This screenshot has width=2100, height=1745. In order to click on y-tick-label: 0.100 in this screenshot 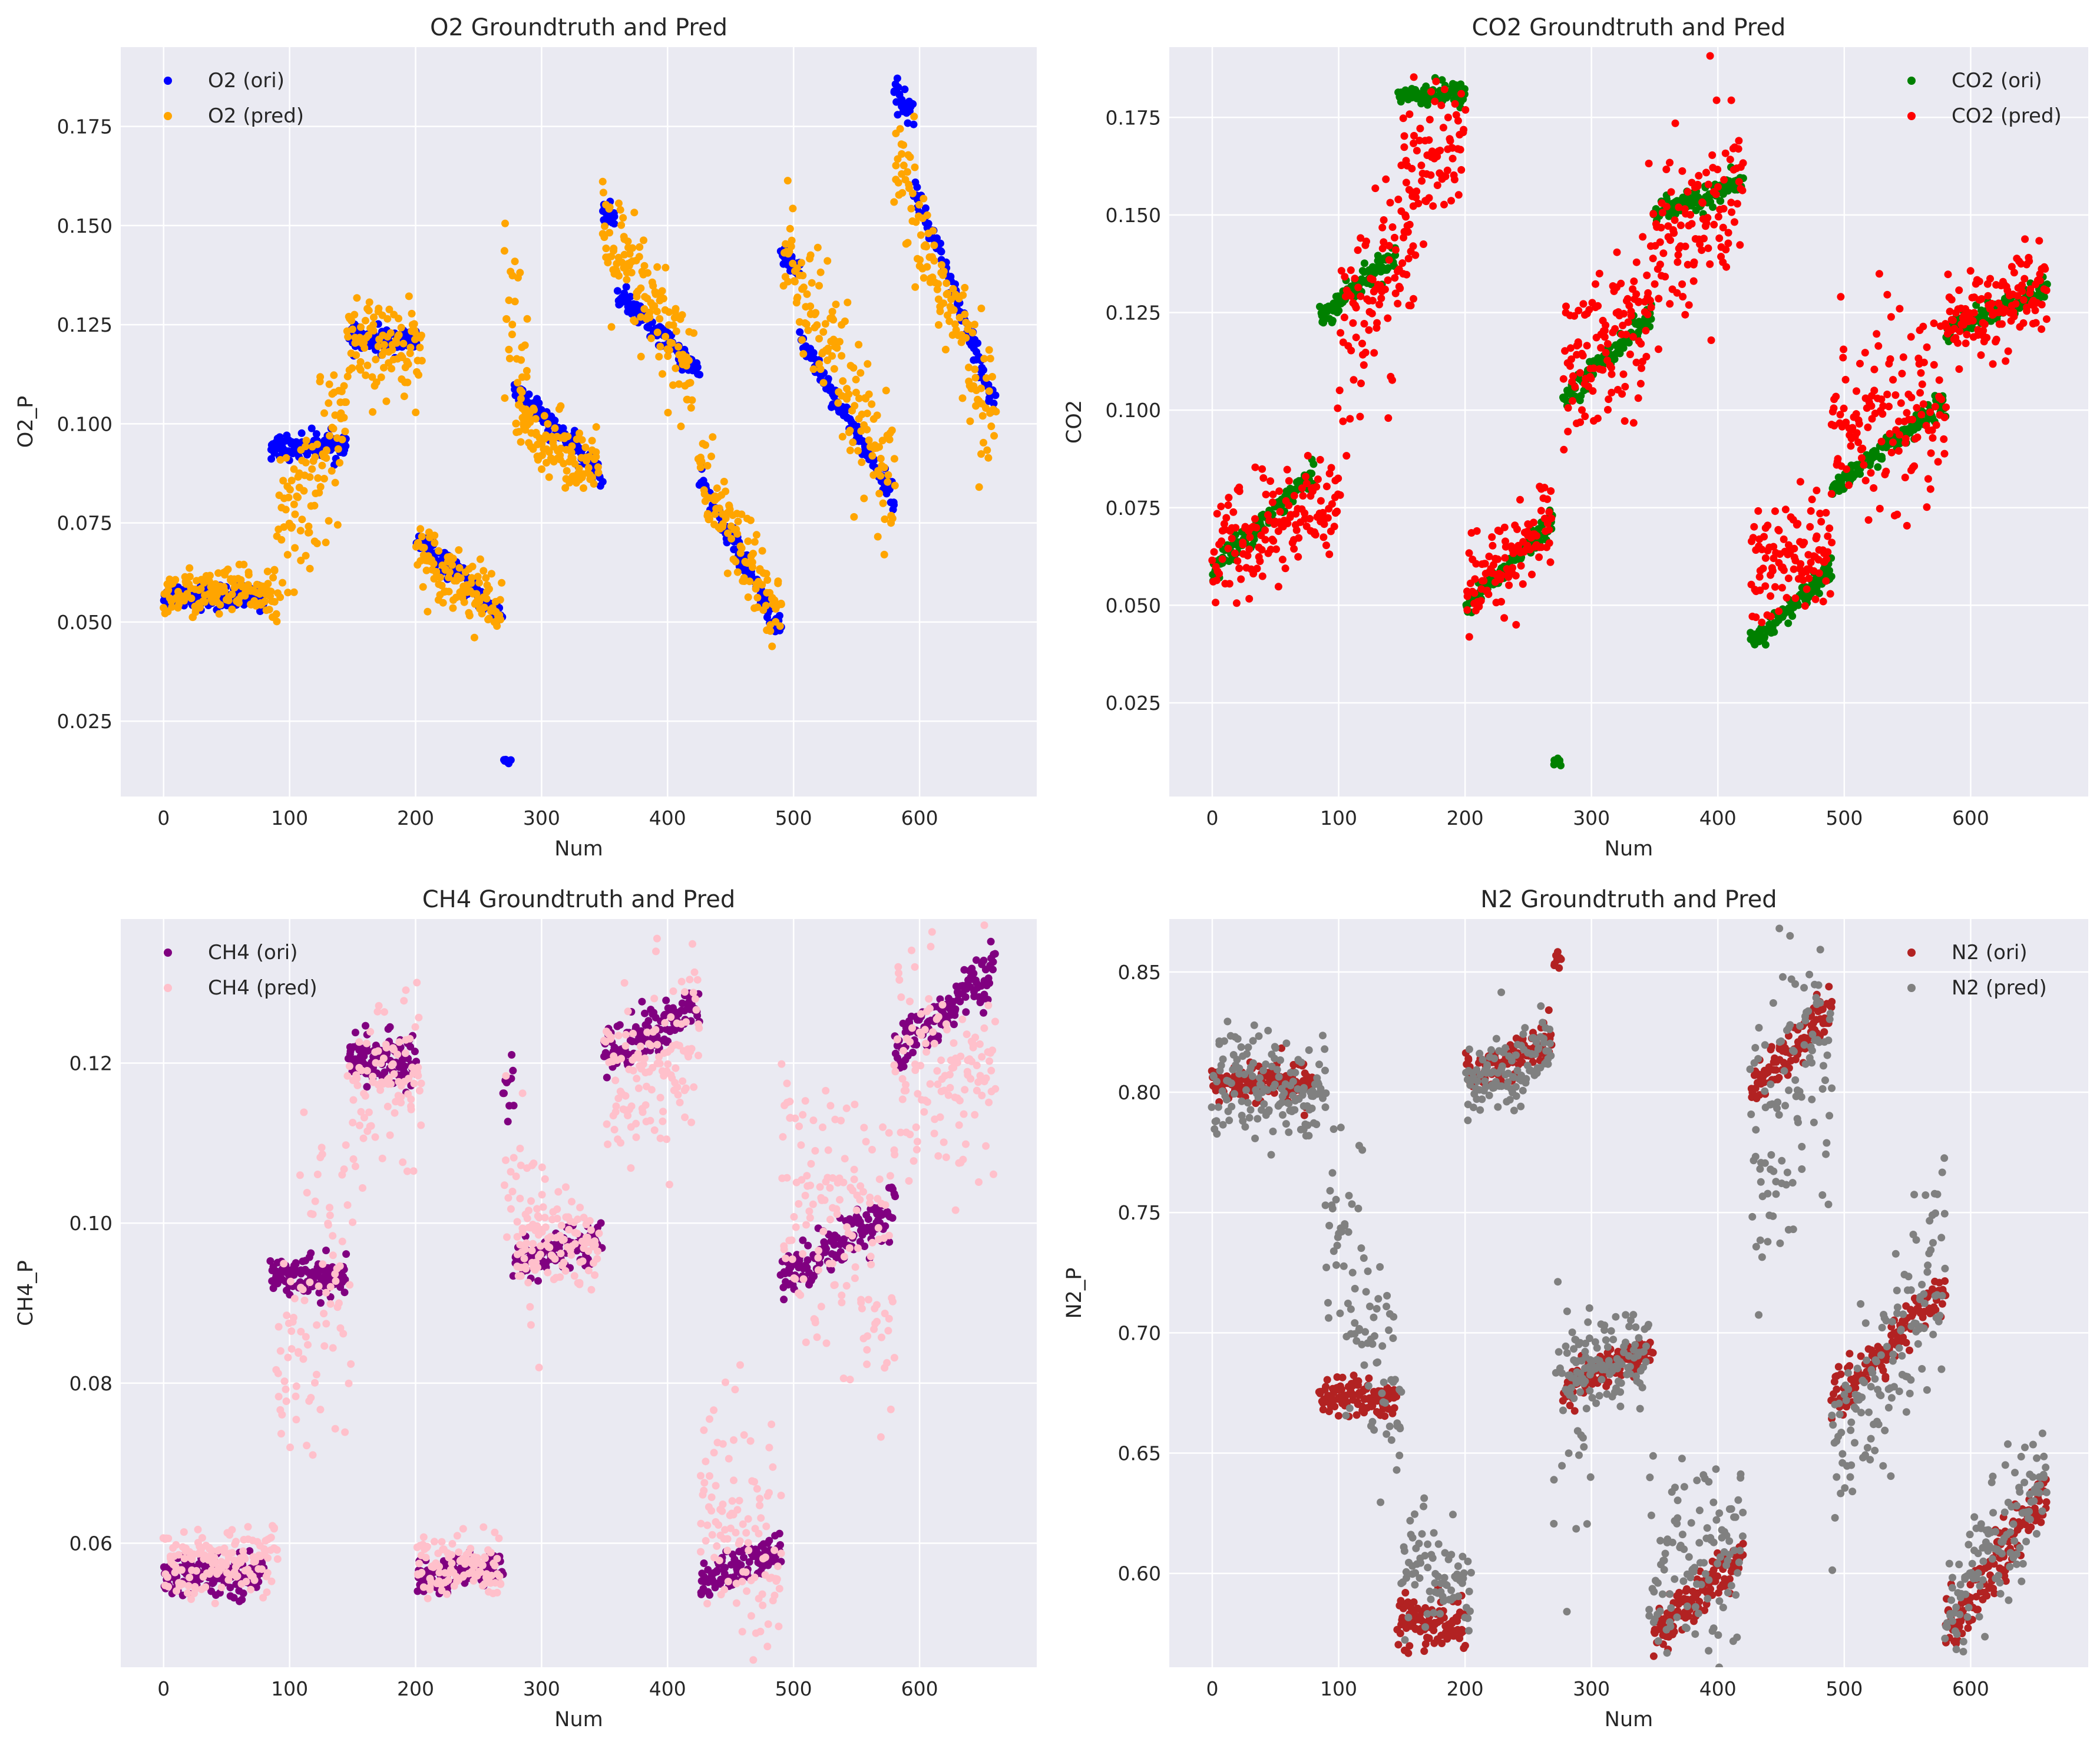, I will do `click(1133, 410)`.